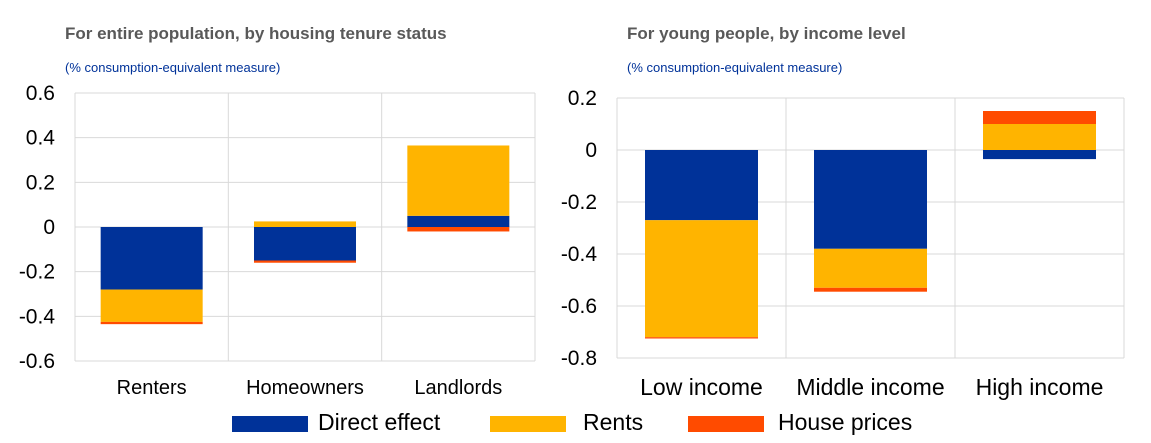  I want to click on legend-swatch-house-prices, so click(726, 424).